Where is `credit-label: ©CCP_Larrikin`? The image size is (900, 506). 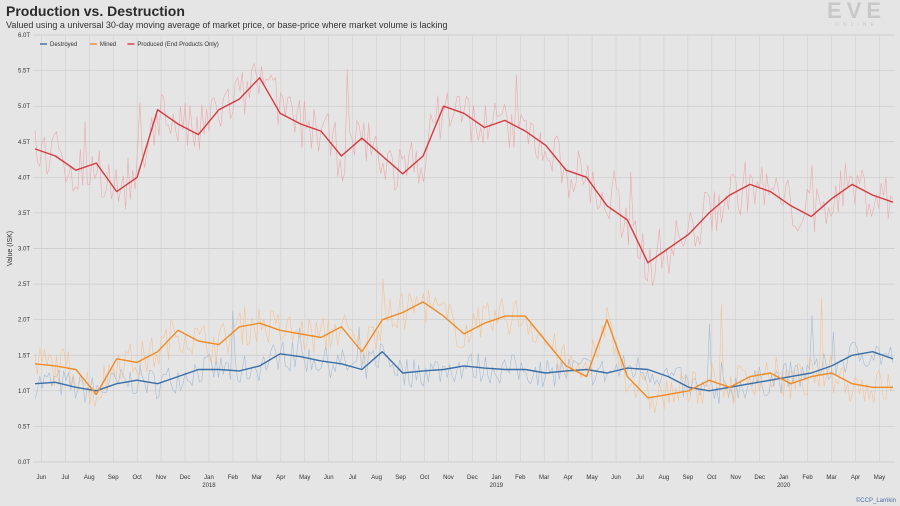
credit-label: ©CCP_Larrikin is located at coordinates (875, 501).